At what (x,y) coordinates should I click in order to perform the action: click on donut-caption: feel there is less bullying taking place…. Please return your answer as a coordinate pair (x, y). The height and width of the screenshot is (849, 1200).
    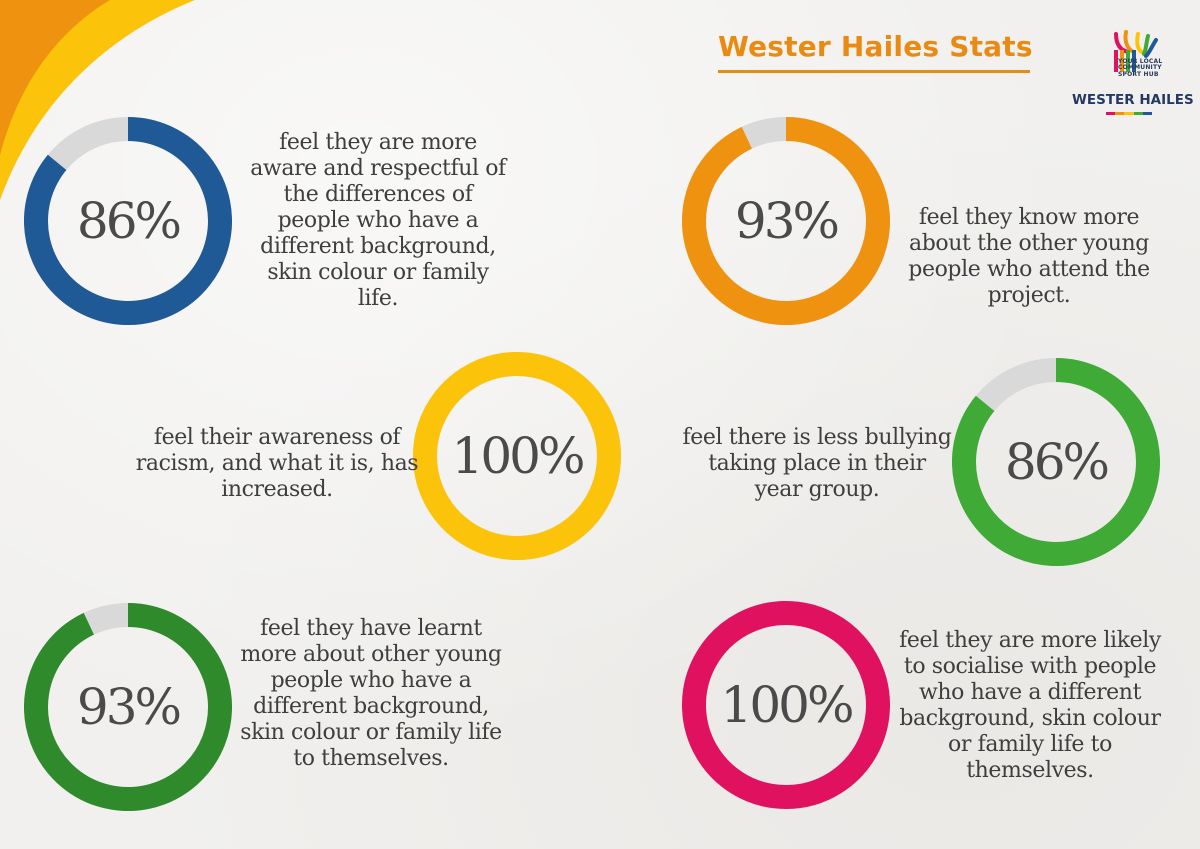
    Looking at the image, I should click on (817, 463).